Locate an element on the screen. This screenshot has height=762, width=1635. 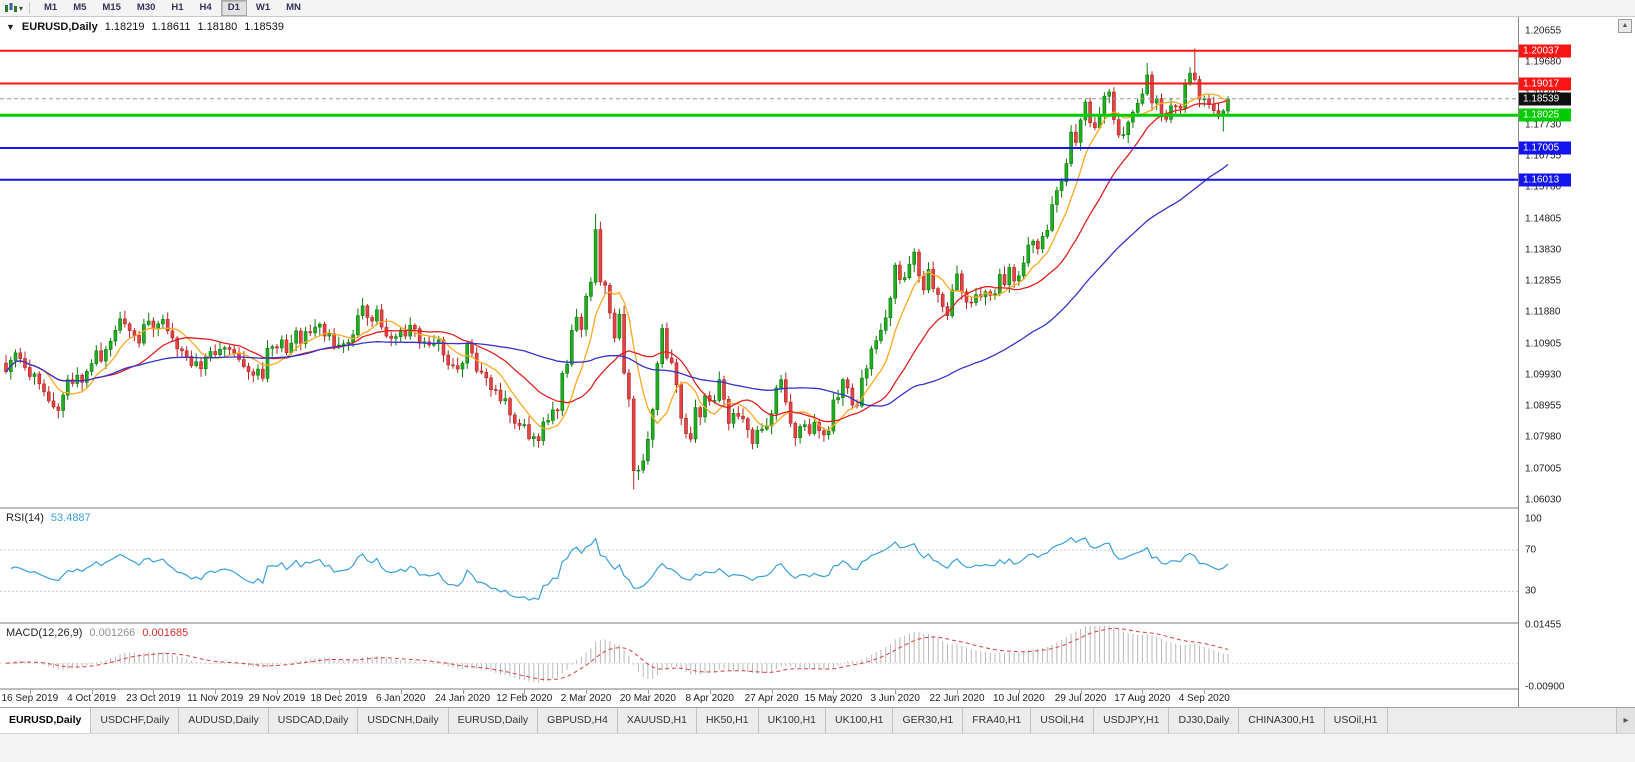
macd-readout: MACD(12,26,9) 0.001266 0.001685 is located at coordinates (97, 633).